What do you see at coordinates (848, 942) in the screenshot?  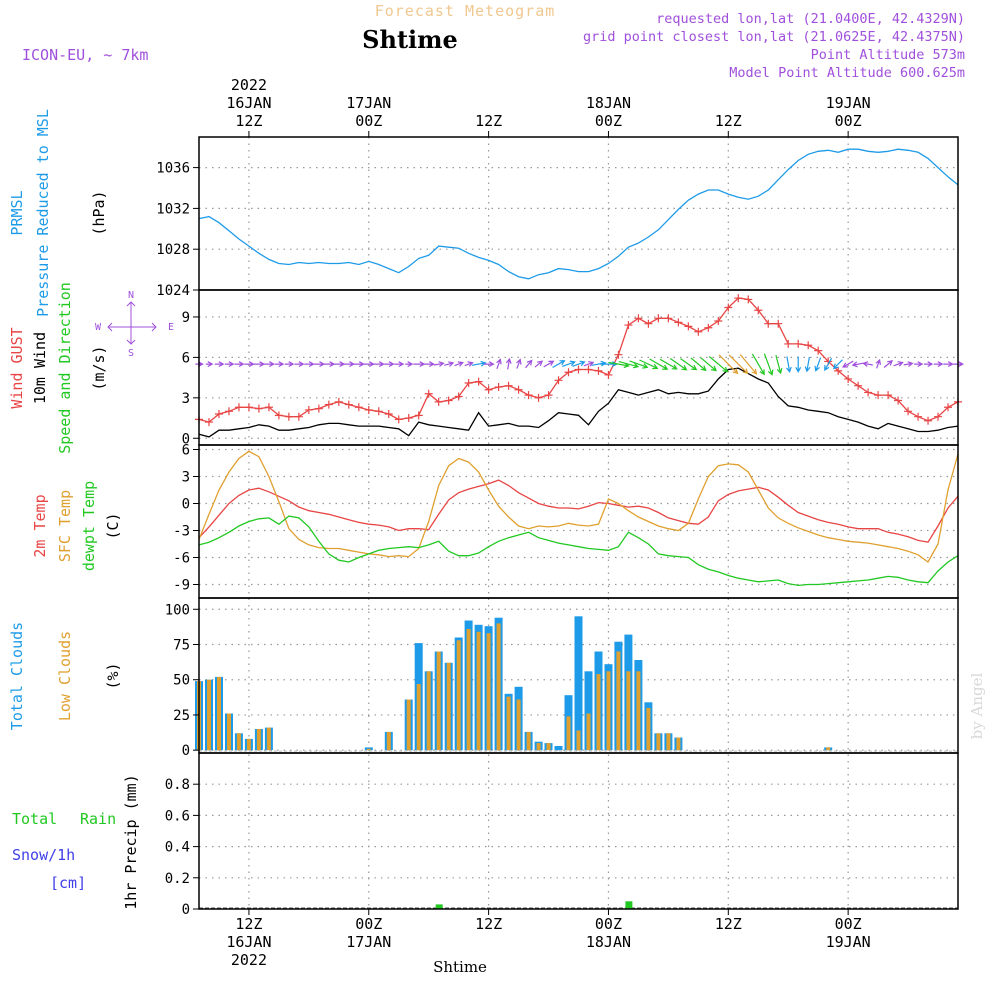 I see `bottom-time-label: 19JAN` at bounding box center [848, 942].